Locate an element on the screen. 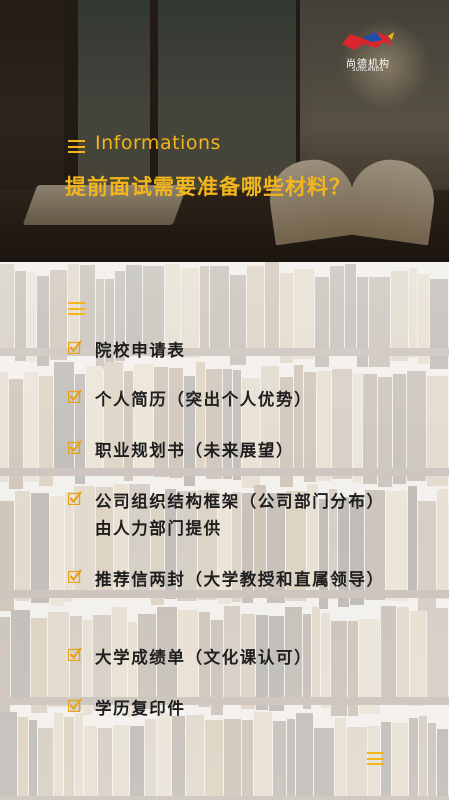 This screenshot has width=449, height=800. checklist-item-label: 学历复印件 is located at coordinates (140, 708).